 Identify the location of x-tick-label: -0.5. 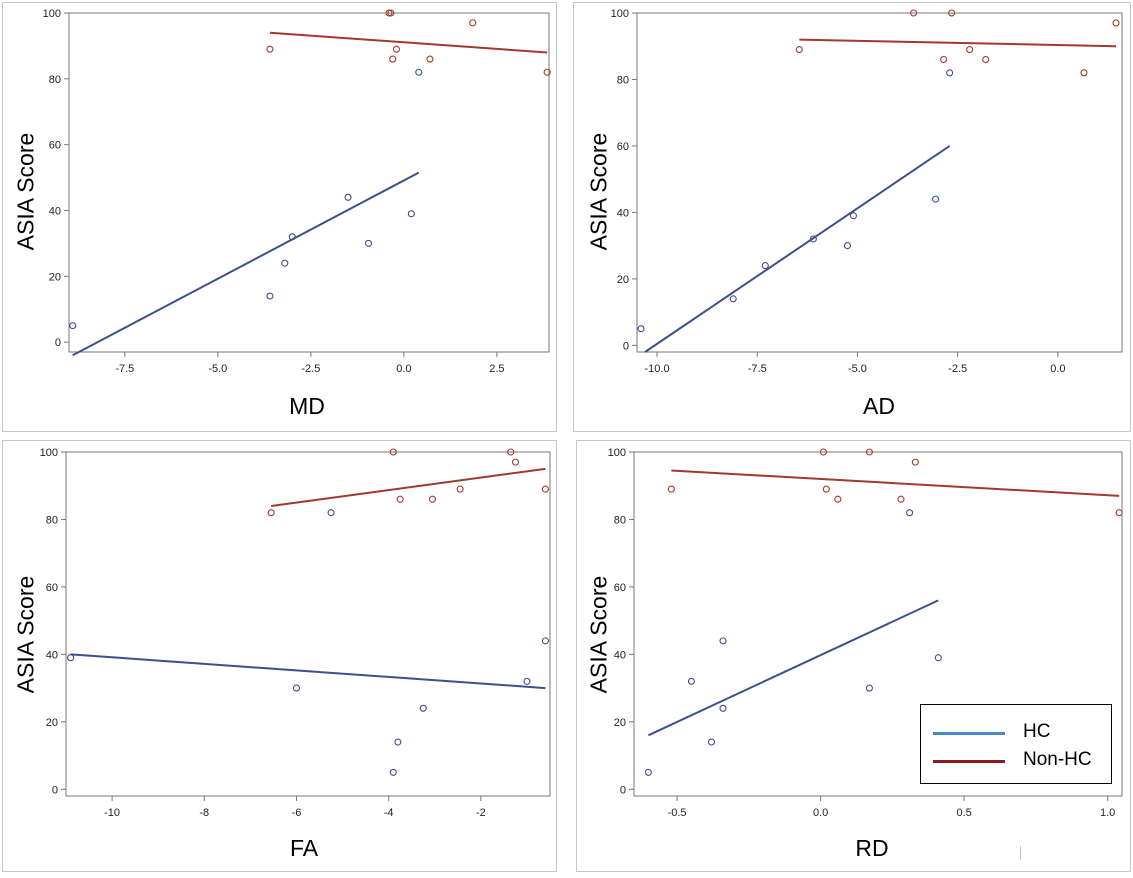
(677, 813).